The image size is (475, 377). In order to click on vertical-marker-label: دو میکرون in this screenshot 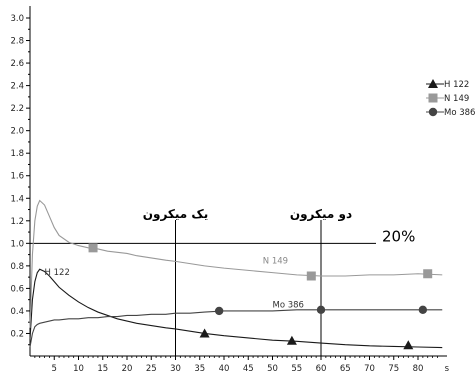, I will do `click(321, 214)`.